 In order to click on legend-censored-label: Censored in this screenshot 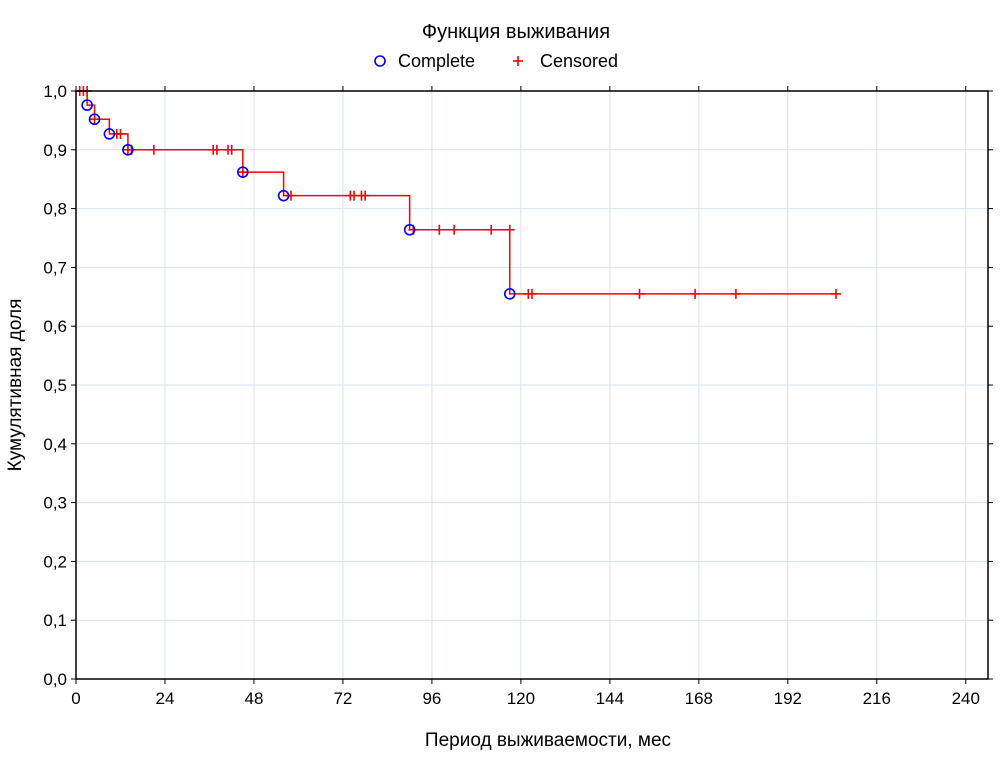, I will do `click(579, 61)`.